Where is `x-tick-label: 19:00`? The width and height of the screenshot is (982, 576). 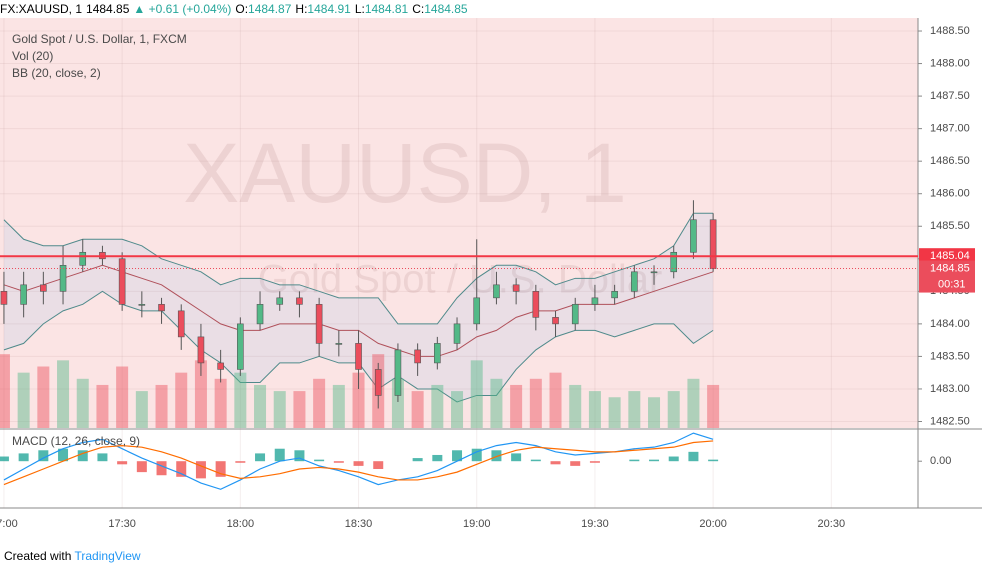 x-tick-label: 19:00 is located at coordinates (477, 524).